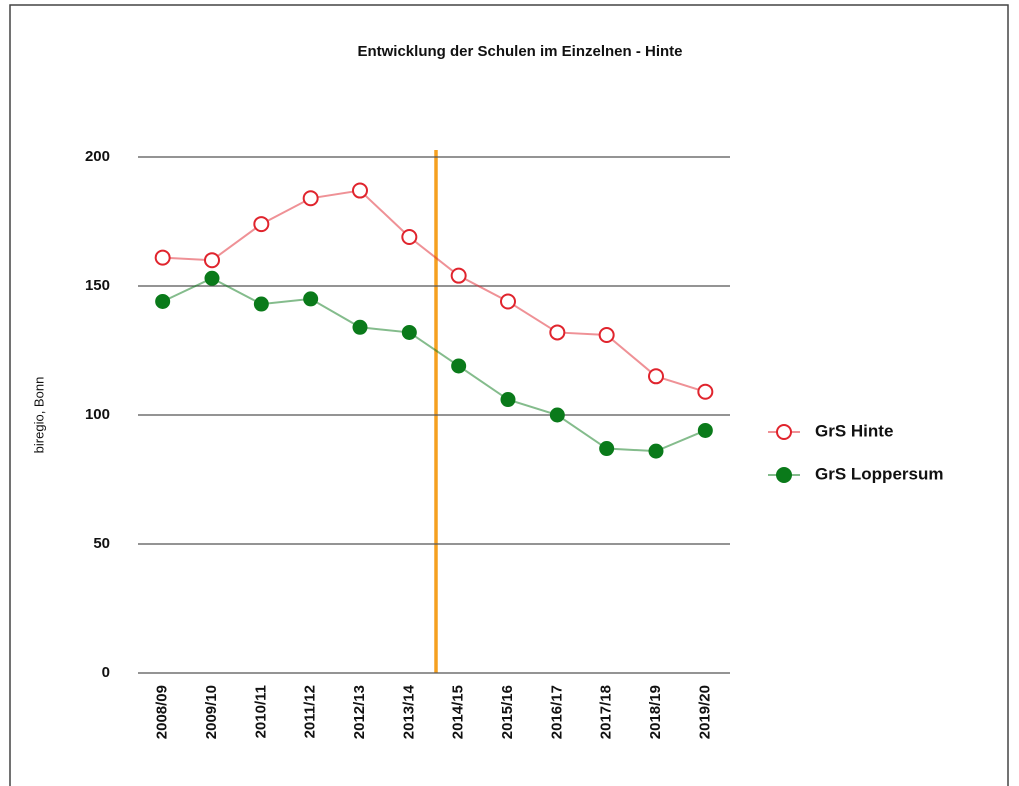 The width and height of the screenshot is (1019, 786). I want to click on y-tick-label: 100, so click(97, 414).